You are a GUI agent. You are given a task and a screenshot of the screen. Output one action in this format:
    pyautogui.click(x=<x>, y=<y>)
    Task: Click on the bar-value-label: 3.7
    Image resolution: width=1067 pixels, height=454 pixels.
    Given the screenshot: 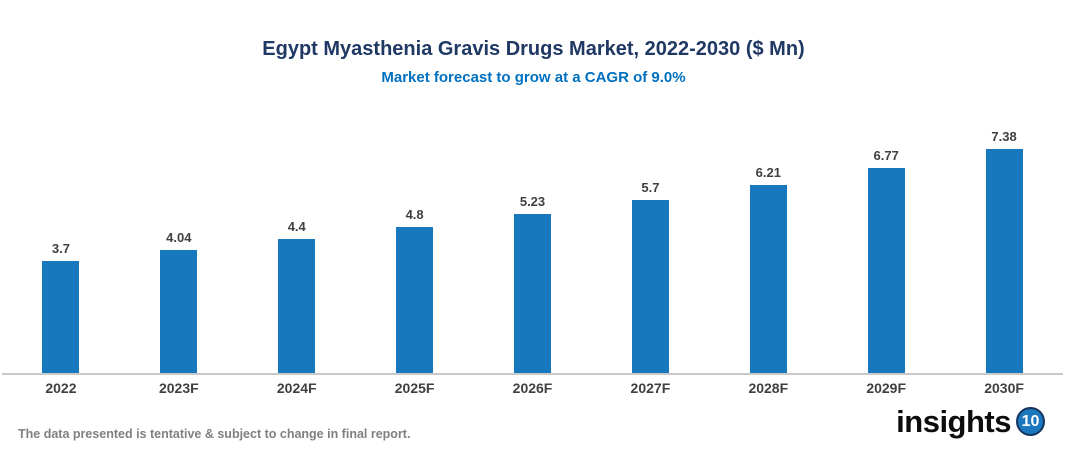 What is the action you would take?
    pyautogui.click(x=60, y=248)
    